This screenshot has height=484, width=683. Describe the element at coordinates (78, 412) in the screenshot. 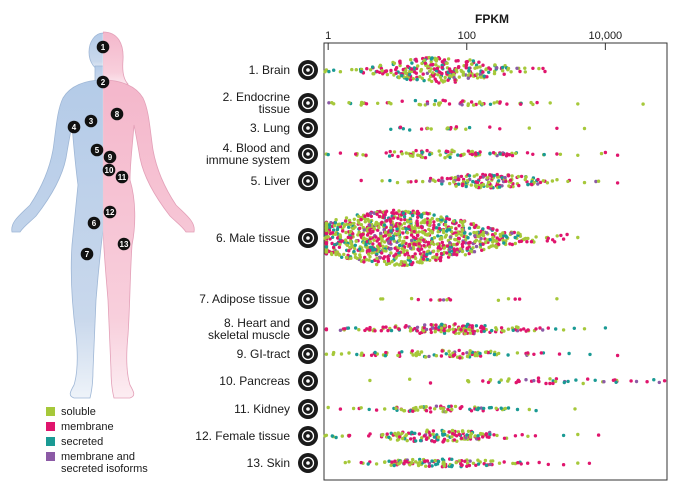

I see `legend-label: soluble` at that location.